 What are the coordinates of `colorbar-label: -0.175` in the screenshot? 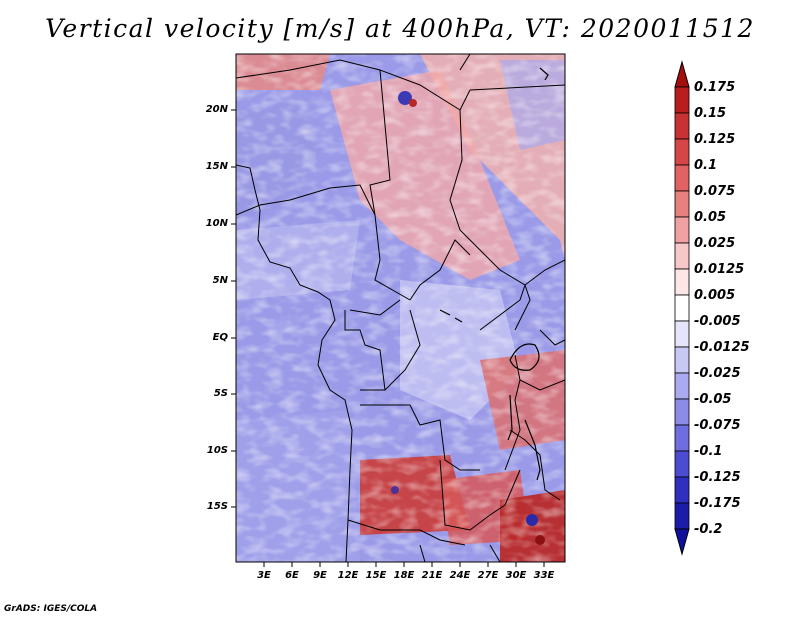 It's located at (717, 503).